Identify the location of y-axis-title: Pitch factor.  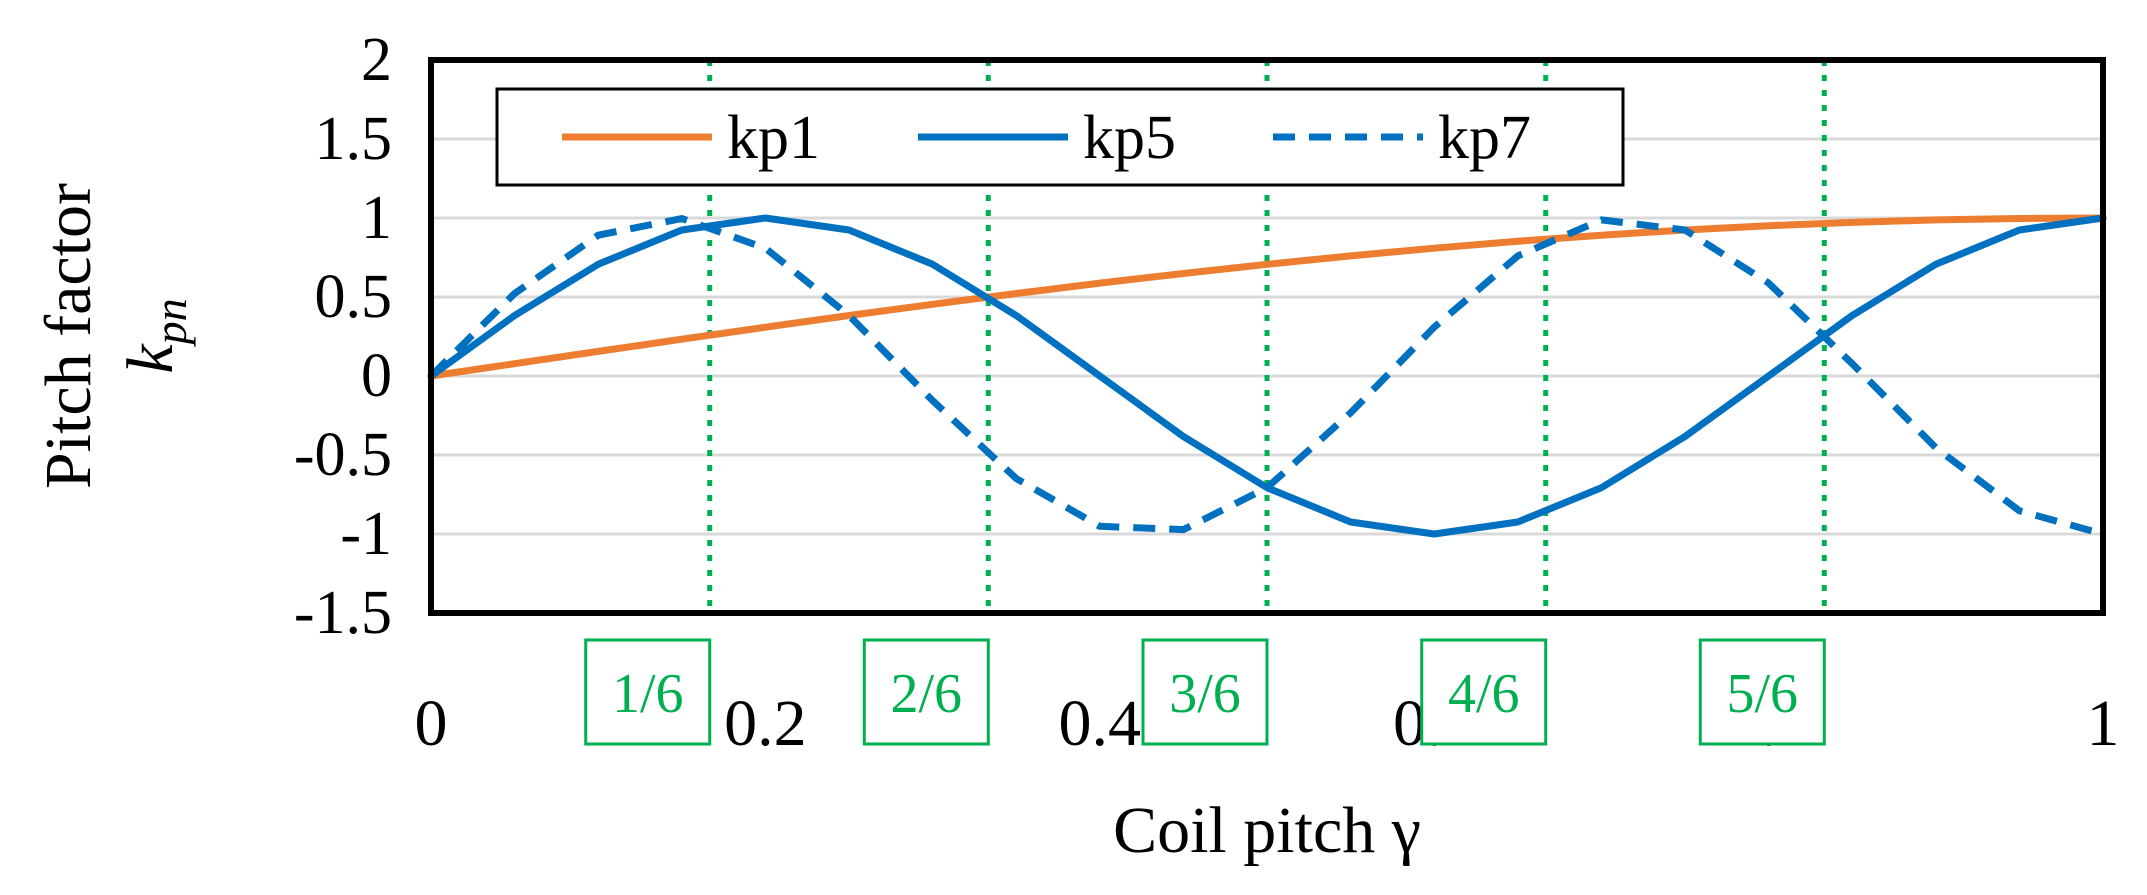
(68, 336).